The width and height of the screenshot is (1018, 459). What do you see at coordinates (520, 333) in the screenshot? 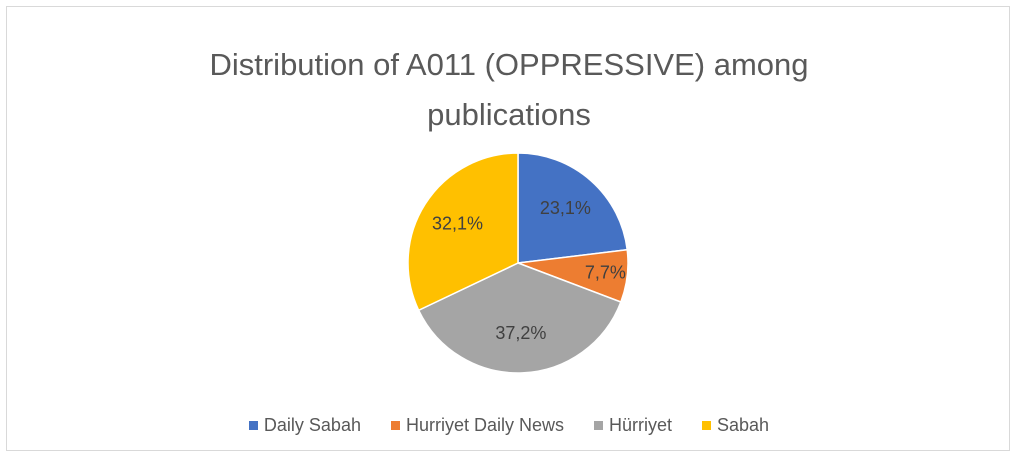
I see `data-label: 37,2%` at bounding box center [520, 333].